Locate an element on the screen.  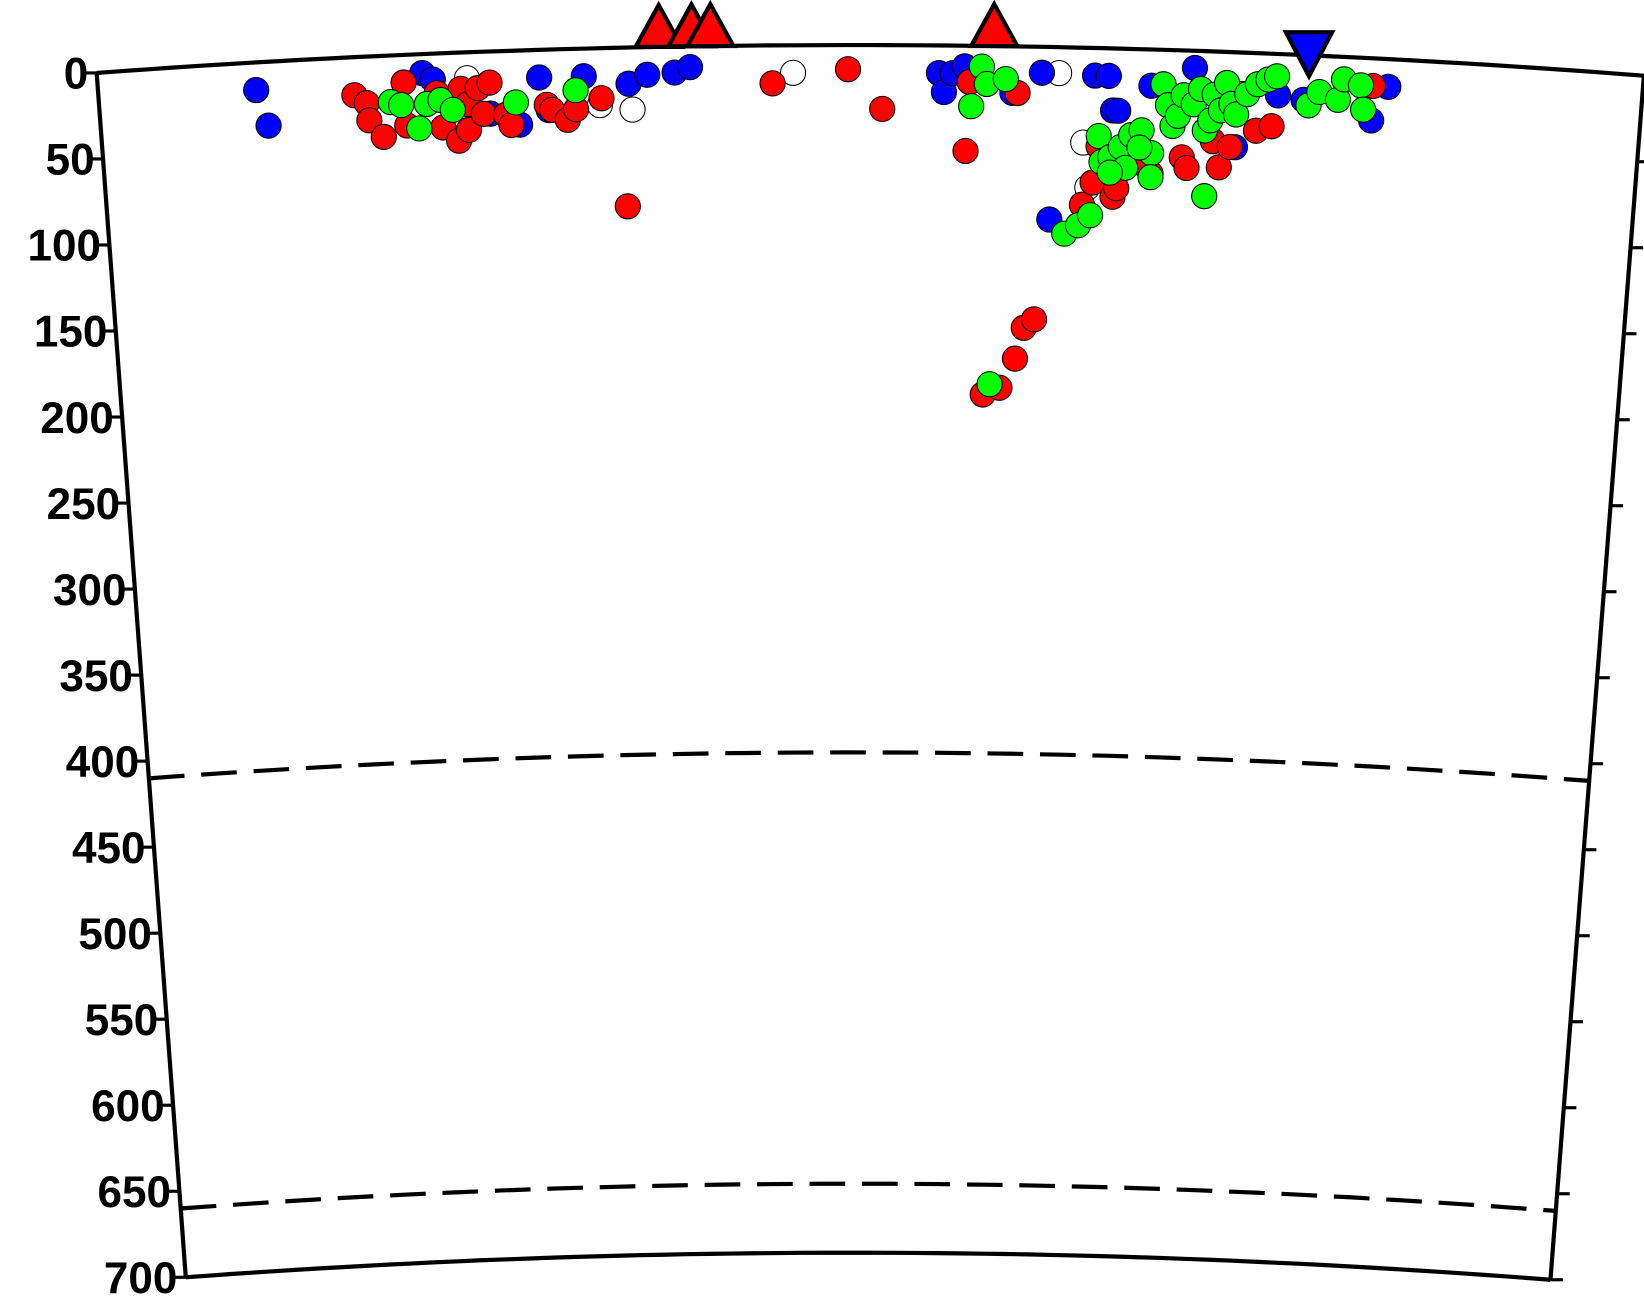
y-tick-label: 0 is located at coordinates (76, 74).